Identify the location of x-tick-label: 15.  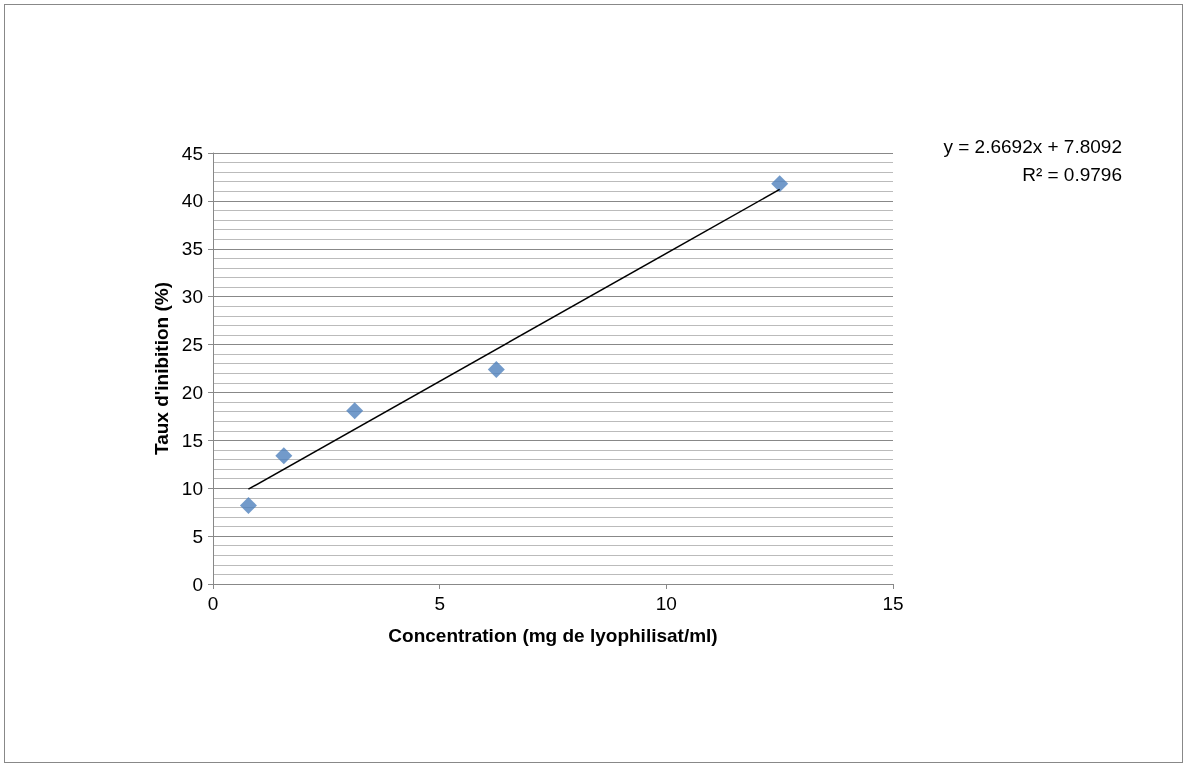
(893, 603).